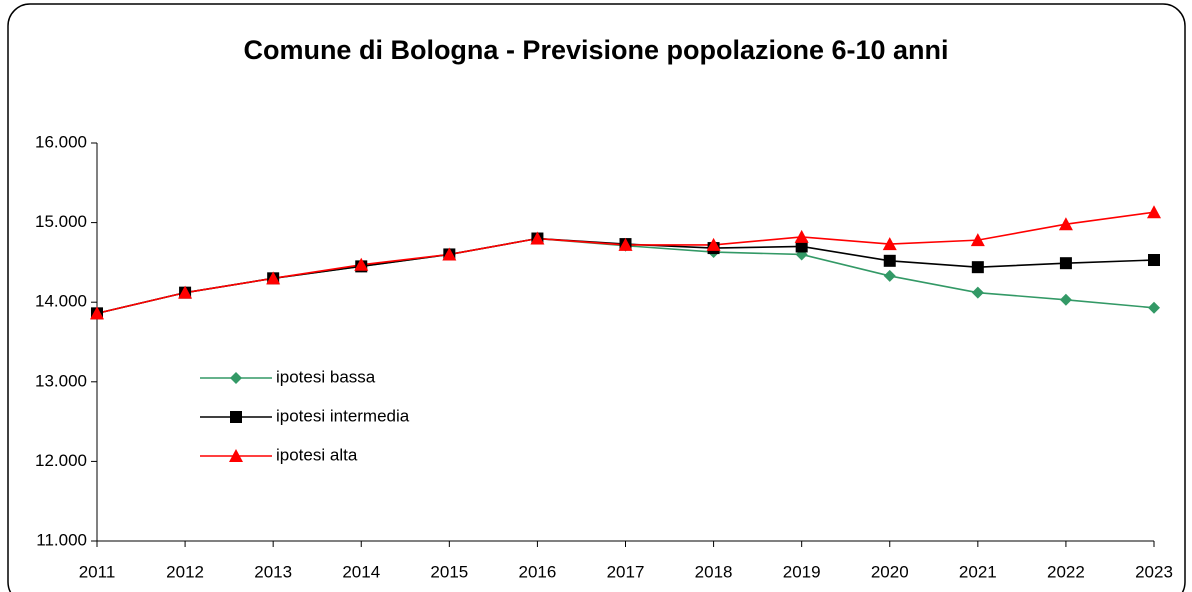 The width and height of the screenshot is (1192, 592). I want to click on legend-label: ipotesi intermedia, so click(343, 415).